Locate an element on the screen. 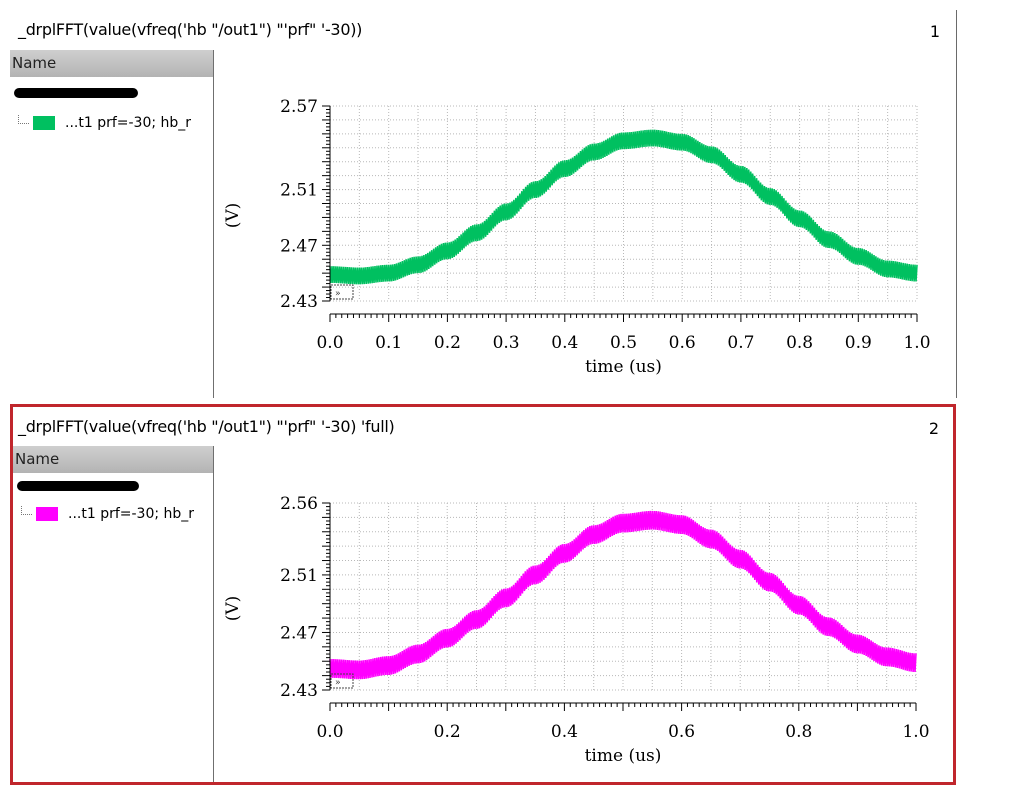 The image size is (1013, 797). panel-number: 1 is located at coordinates (934, 31).